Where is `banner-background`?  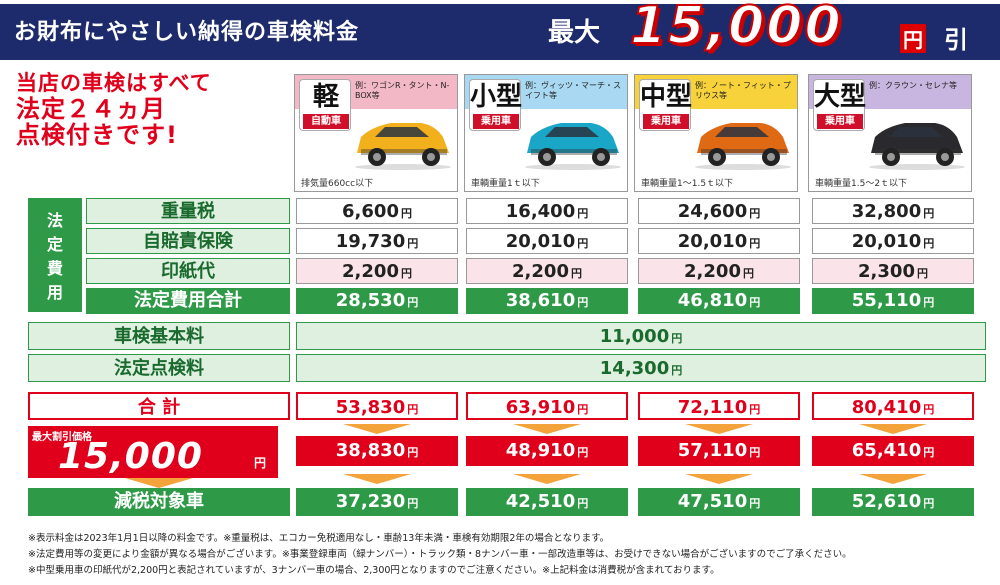
banner-background is located at coordinates (500, 32).